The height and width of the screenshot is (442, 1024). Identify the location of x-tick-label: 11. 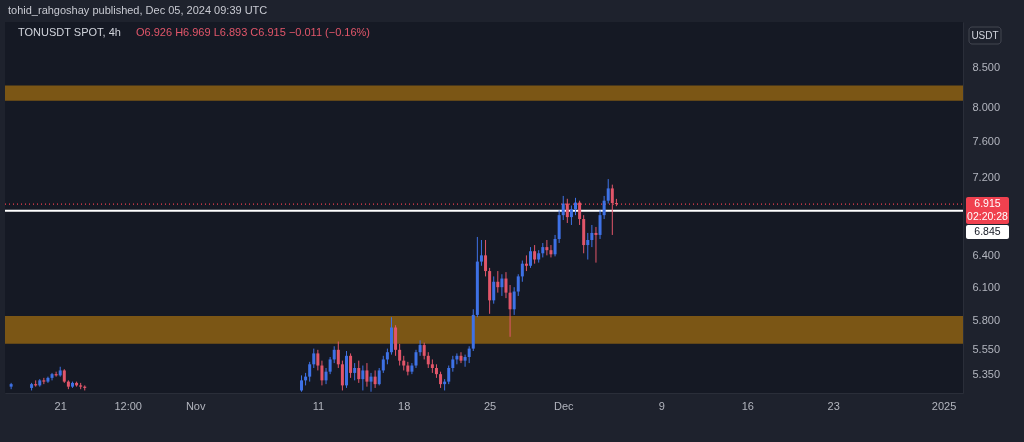
(318, 405).